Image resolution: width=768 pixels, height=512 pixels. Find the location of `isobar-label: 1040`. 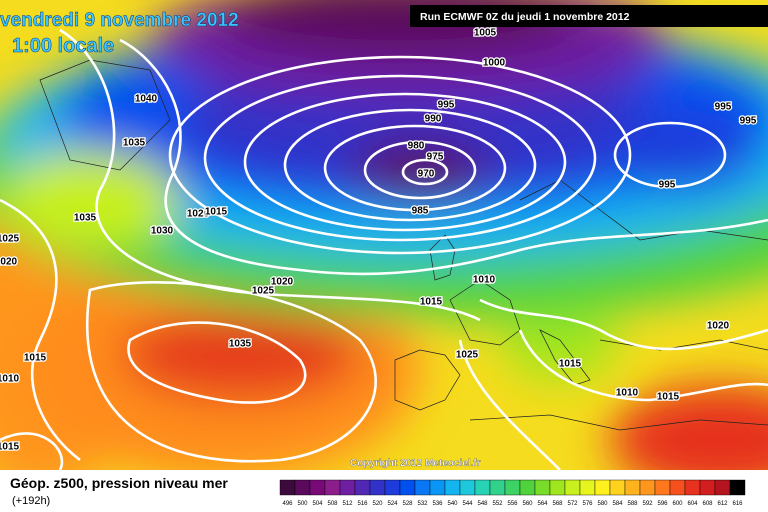

isobar-label: 1040 is located at coordinates (146, 99).